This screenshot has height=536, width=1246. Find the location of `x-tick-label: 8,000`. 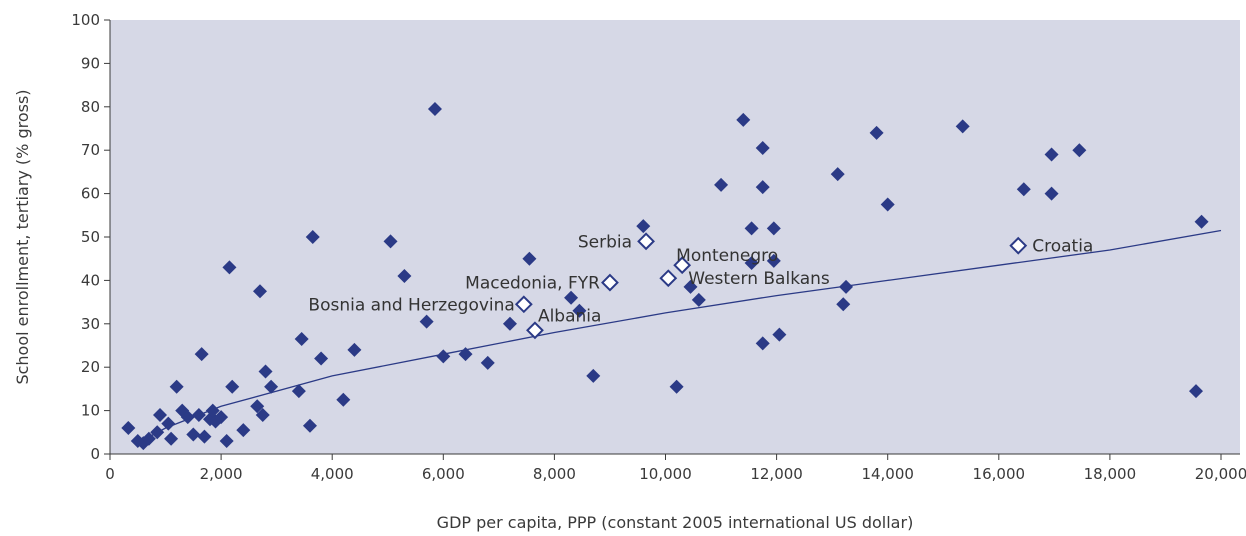

x-tick-label: 8,000 is located at coordinates (554, 474).